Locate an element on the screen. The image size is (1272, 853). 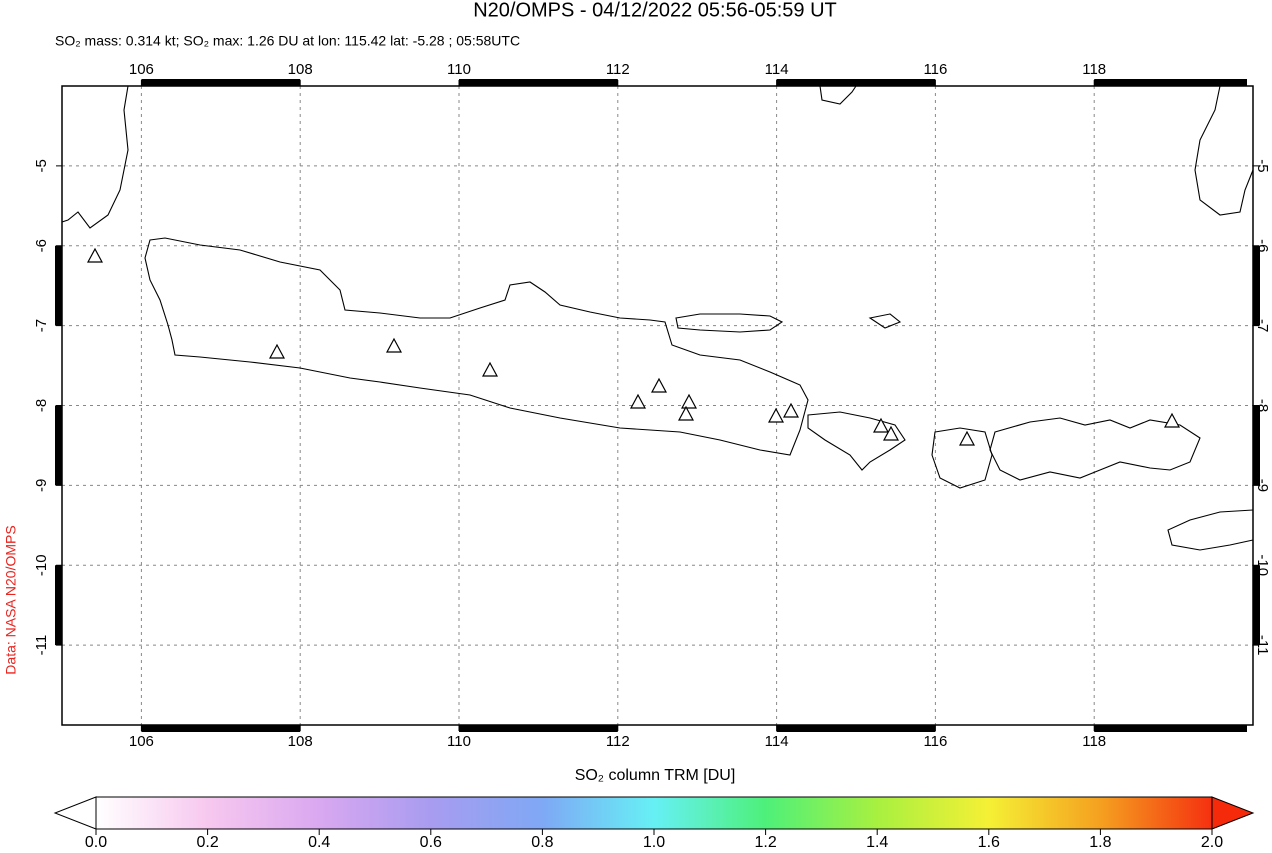
coast-bali is located at coordinates (856, 441).